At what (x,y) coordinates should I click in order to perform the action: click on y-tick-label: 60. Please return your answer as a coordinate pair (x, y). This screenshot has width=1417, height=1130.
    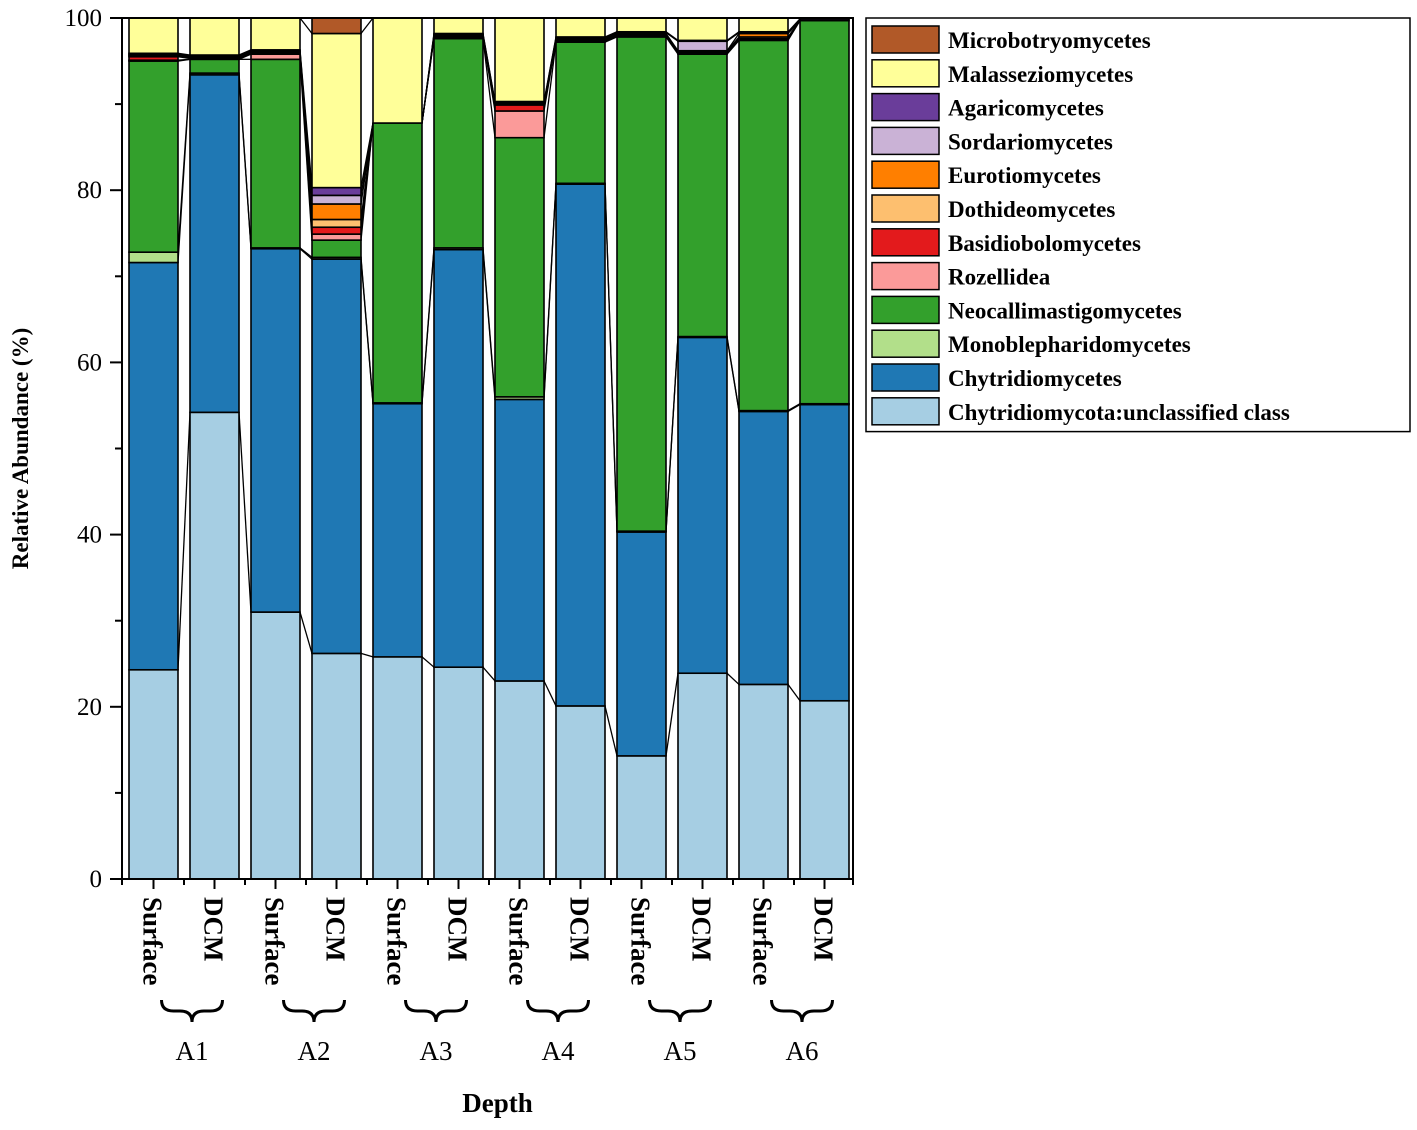
    Looking at the image, I should click on (89, 362).